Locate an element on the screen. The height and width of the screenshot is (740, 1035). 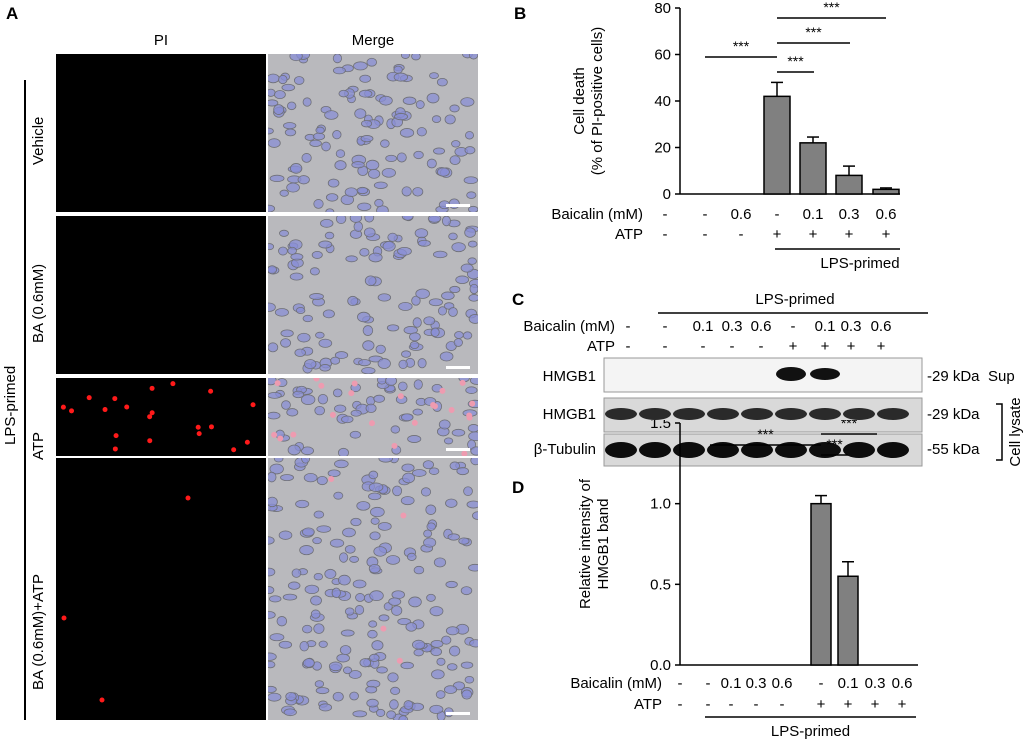
significance-label: *** is located at coordinates (741, 46).